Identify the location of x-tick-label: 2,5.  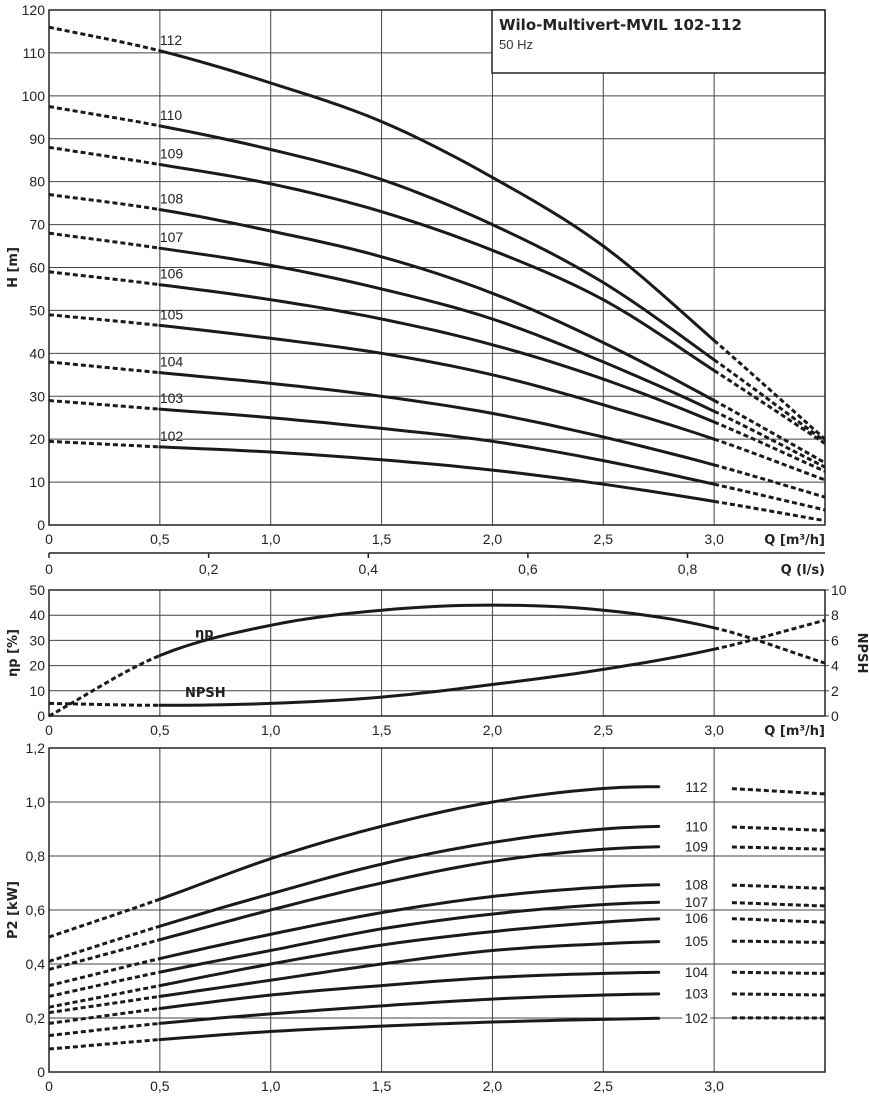
(604, 730).